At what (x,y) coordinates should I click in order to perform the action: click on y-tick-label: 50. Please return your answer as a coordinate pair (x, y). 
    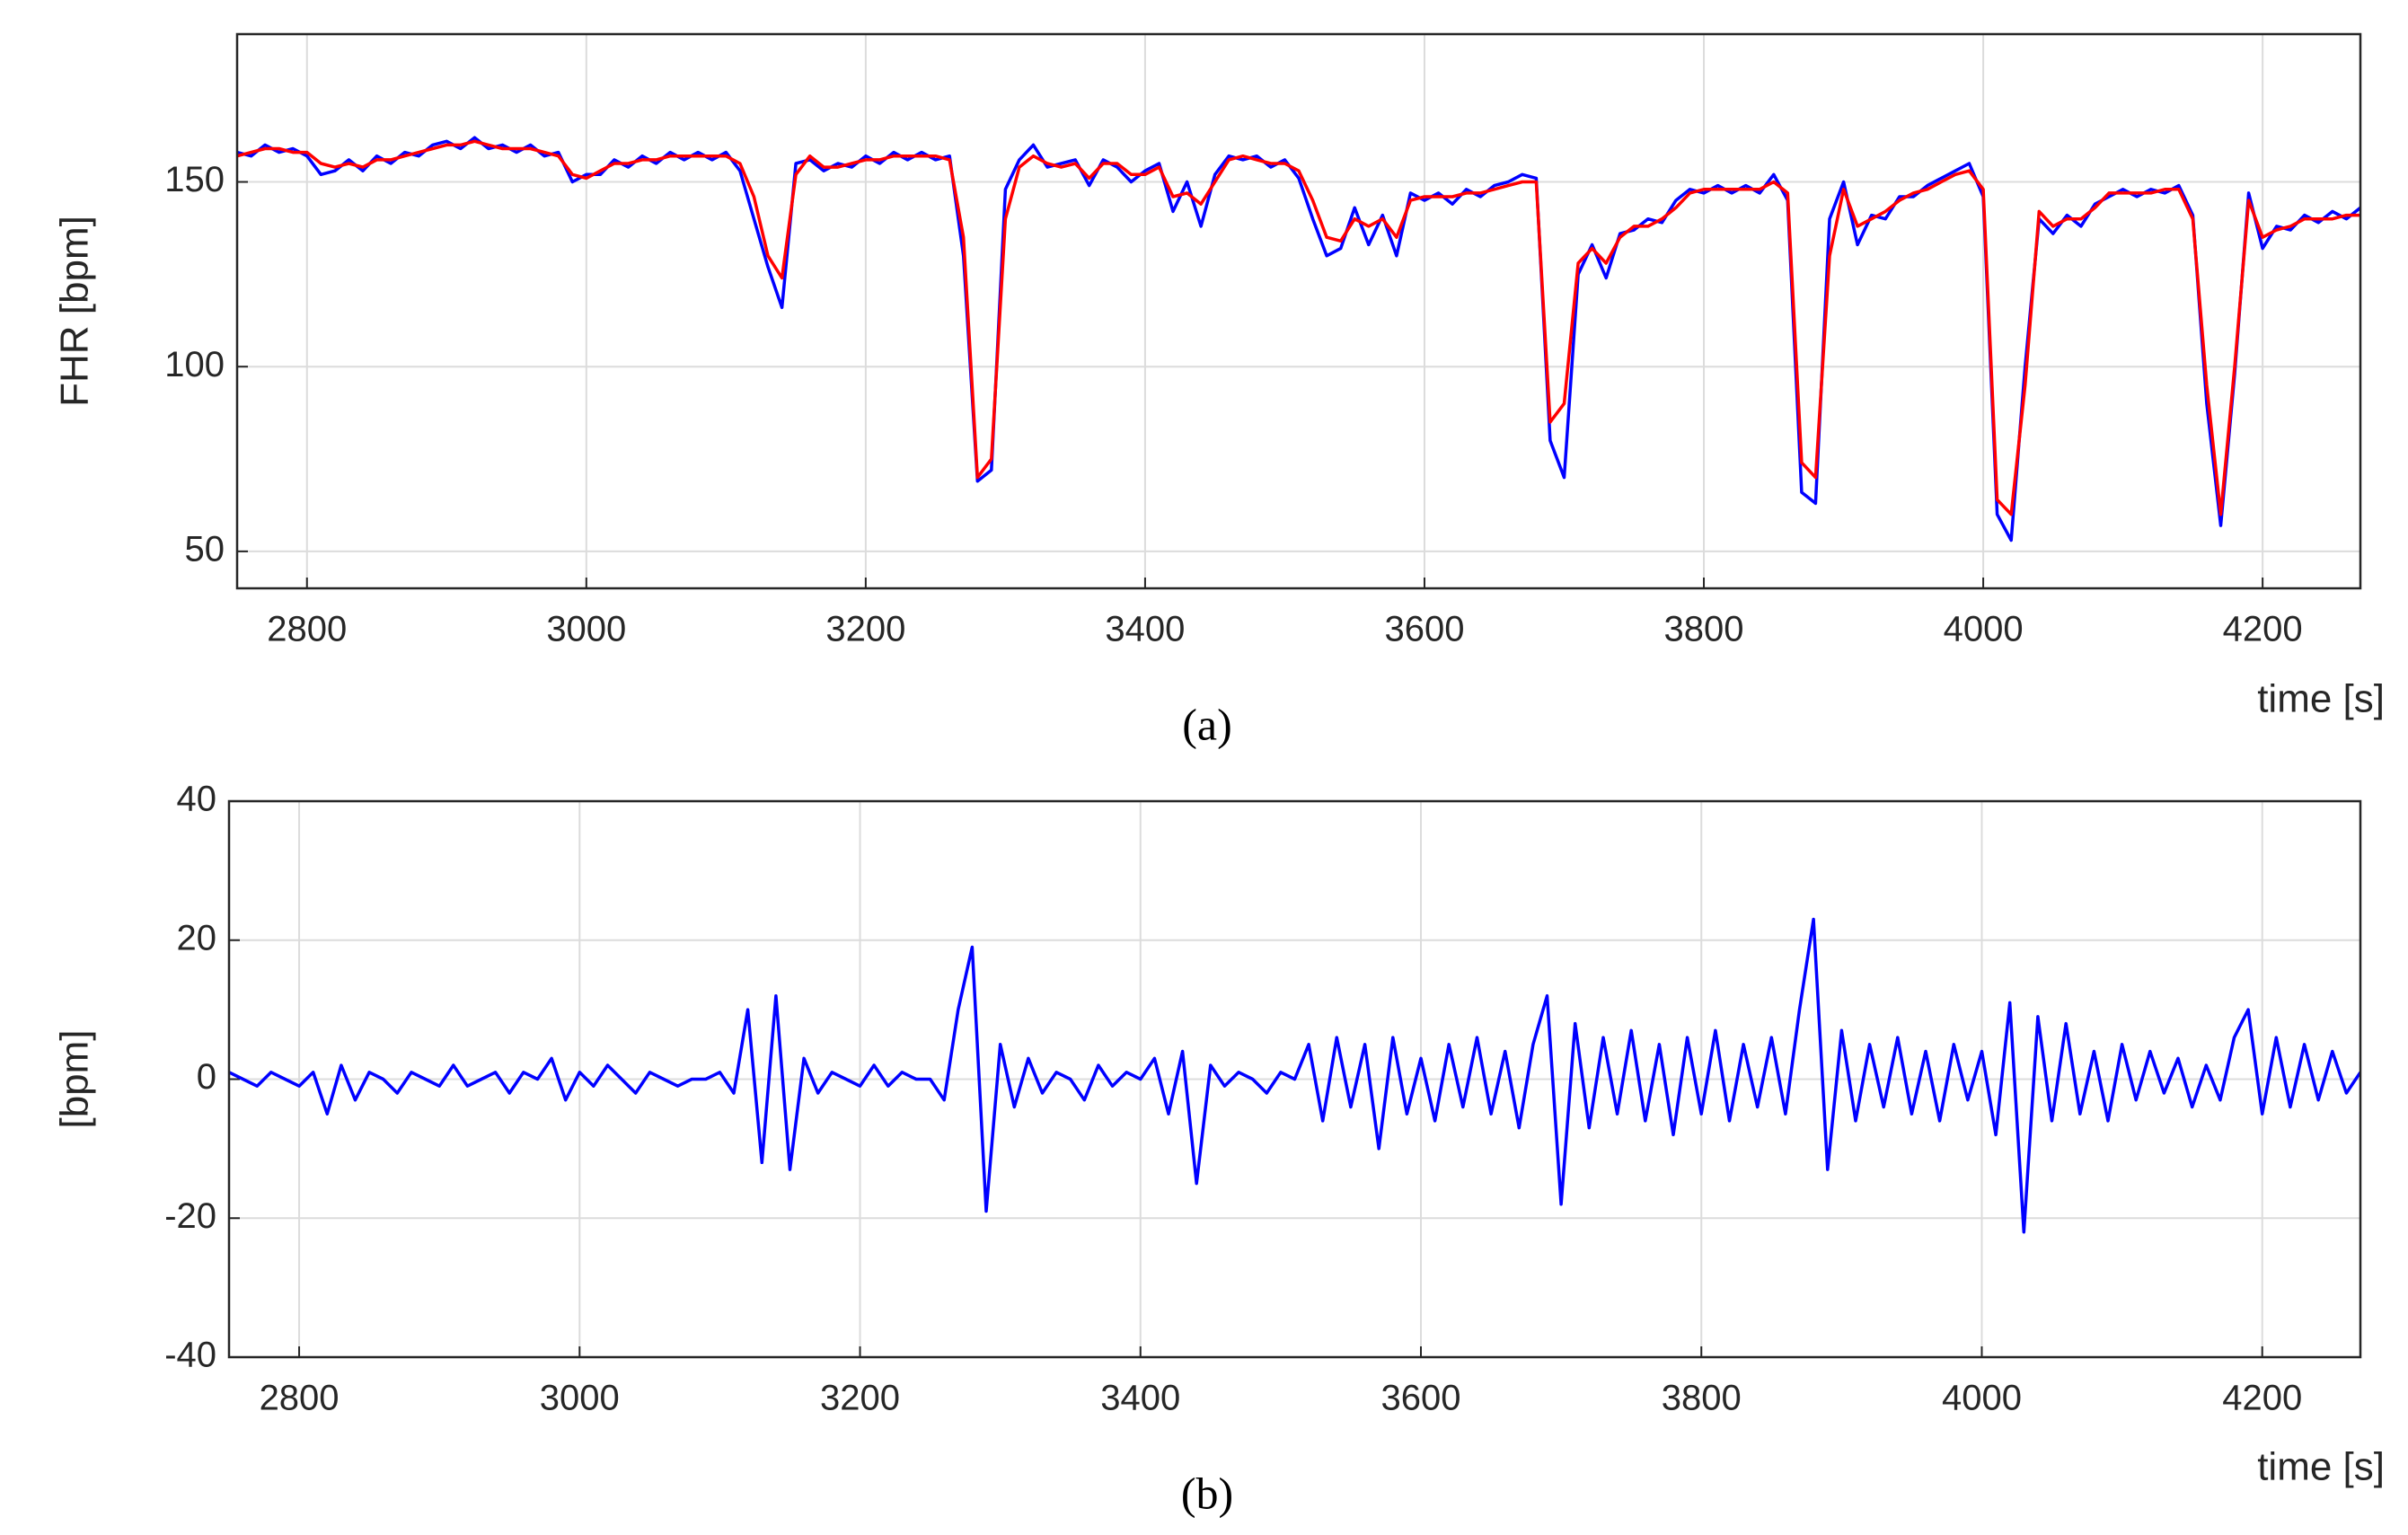
    Looking at the image, I should click on (205, 549).